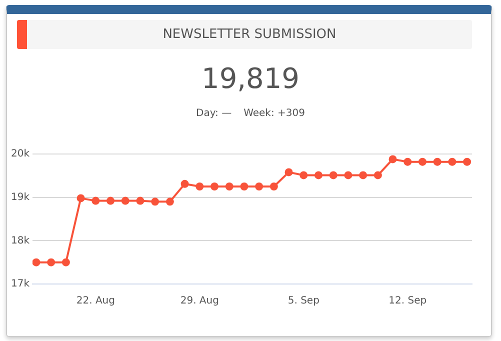  What do you see at coordinates (274, 113) in the screenshot?
I see `text: Week: +309` at bounding box center [274, 113].